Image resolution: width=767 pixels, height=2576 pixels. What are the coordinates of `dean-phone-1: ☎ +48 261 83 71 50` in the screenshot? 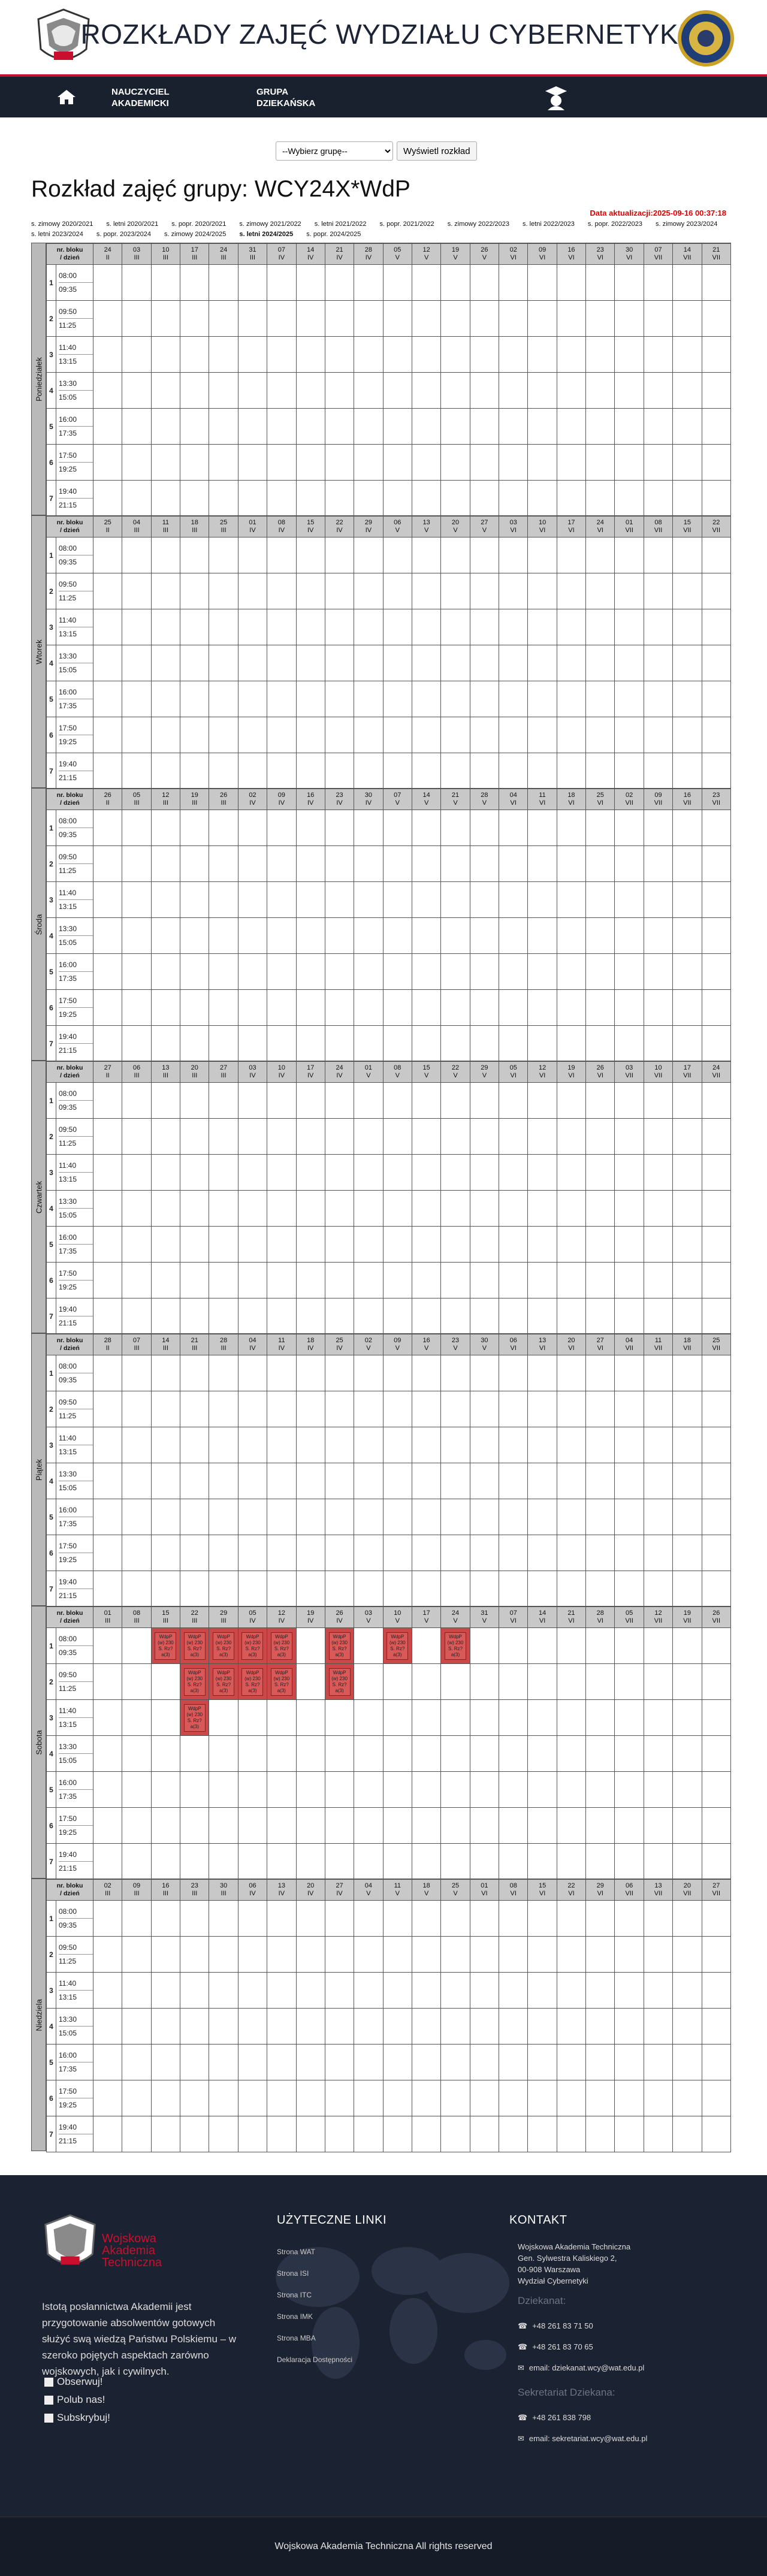 It's located at (613, 2325).